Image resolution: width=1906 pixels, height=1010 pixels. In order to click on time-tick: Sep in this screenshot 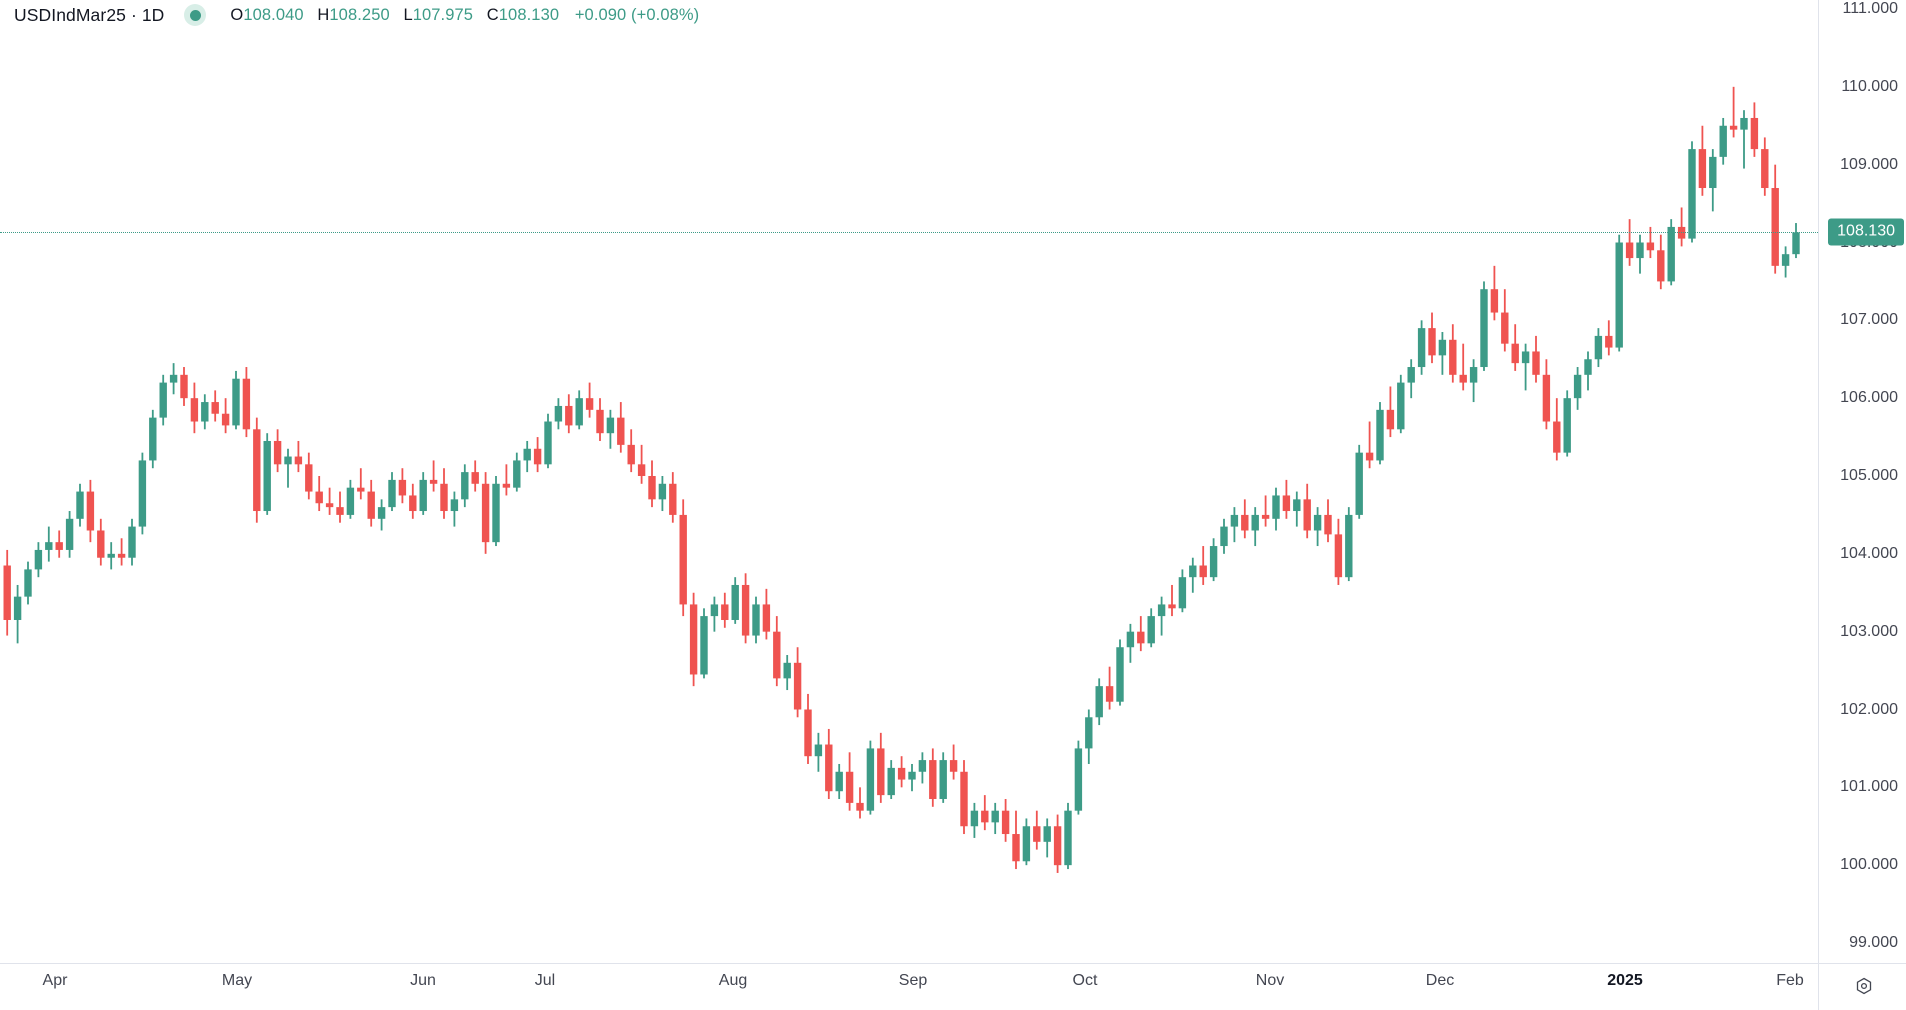, I will do `click(913, 980)`.